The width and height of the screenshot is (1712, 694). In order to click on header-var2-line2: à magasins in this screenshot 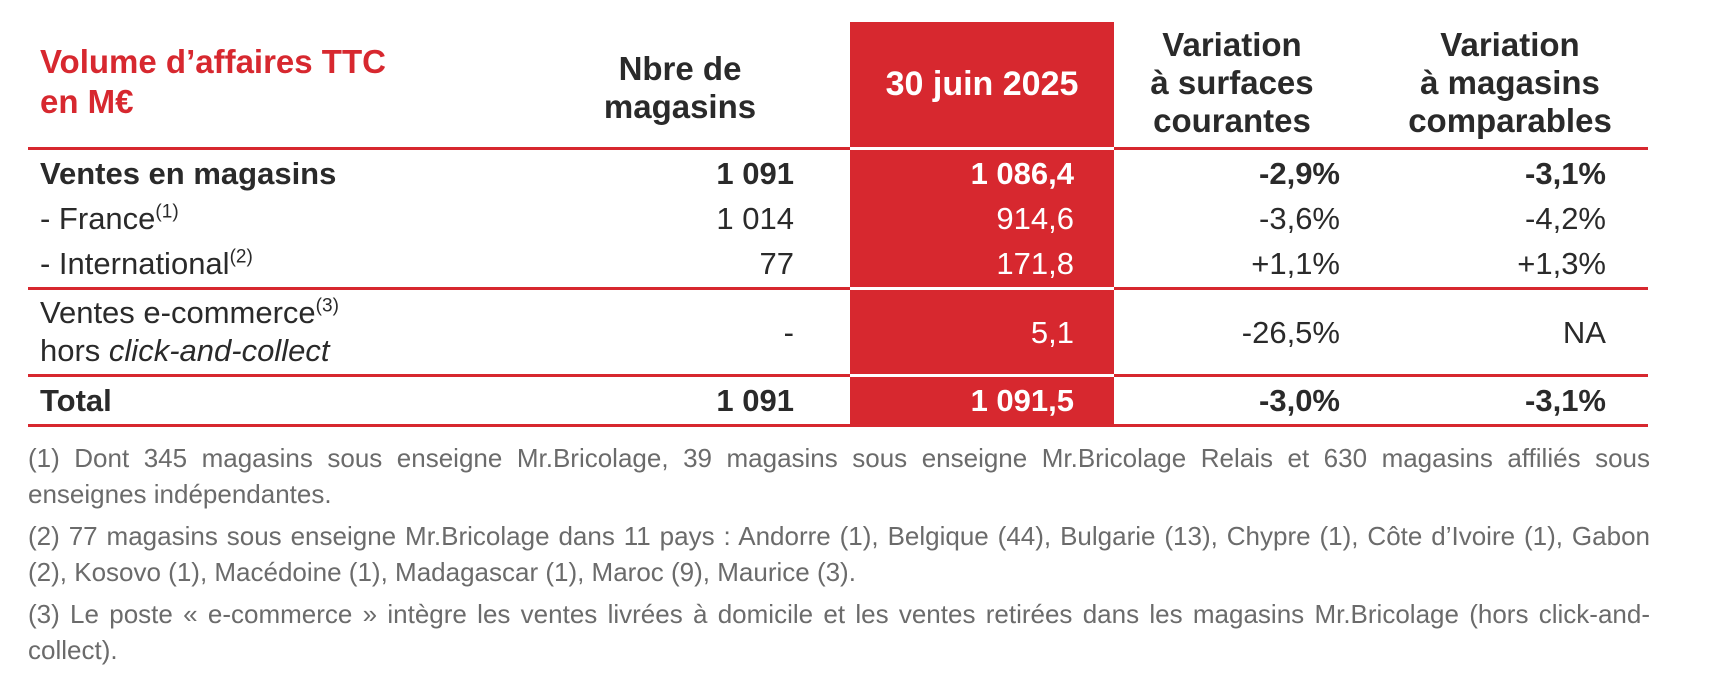, I will do `click(1510, 82)`.